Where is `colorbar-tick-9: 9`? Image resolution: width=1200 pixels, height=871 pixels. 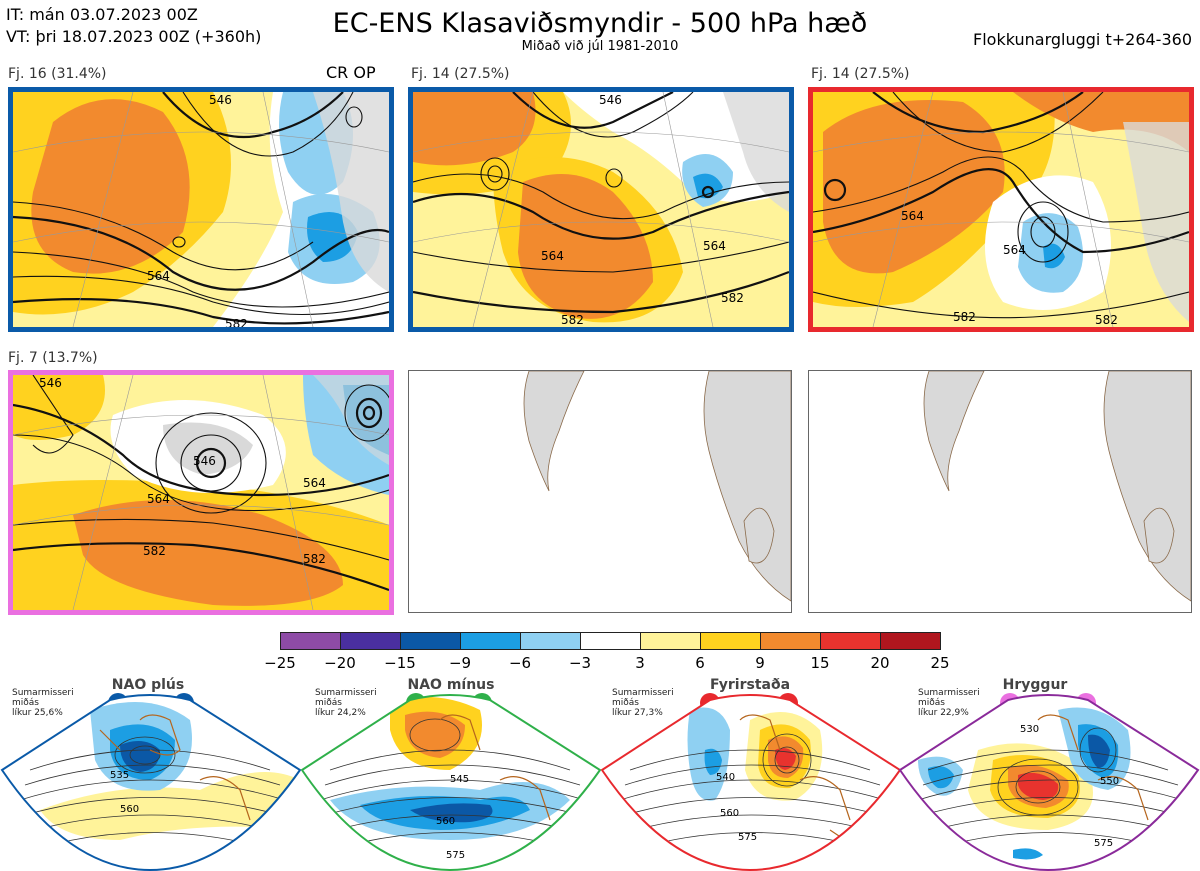
colorbar-tick-9: 9 is located at coordinates (760, 663).